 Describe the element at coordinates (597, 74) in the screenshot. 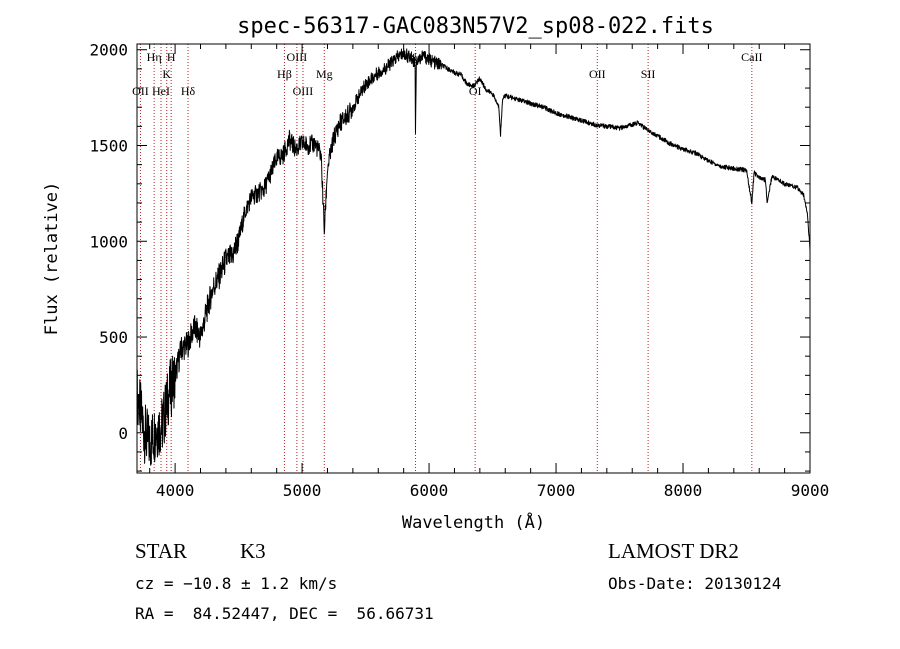

I see `line-marker-label-12: OII` at that location.